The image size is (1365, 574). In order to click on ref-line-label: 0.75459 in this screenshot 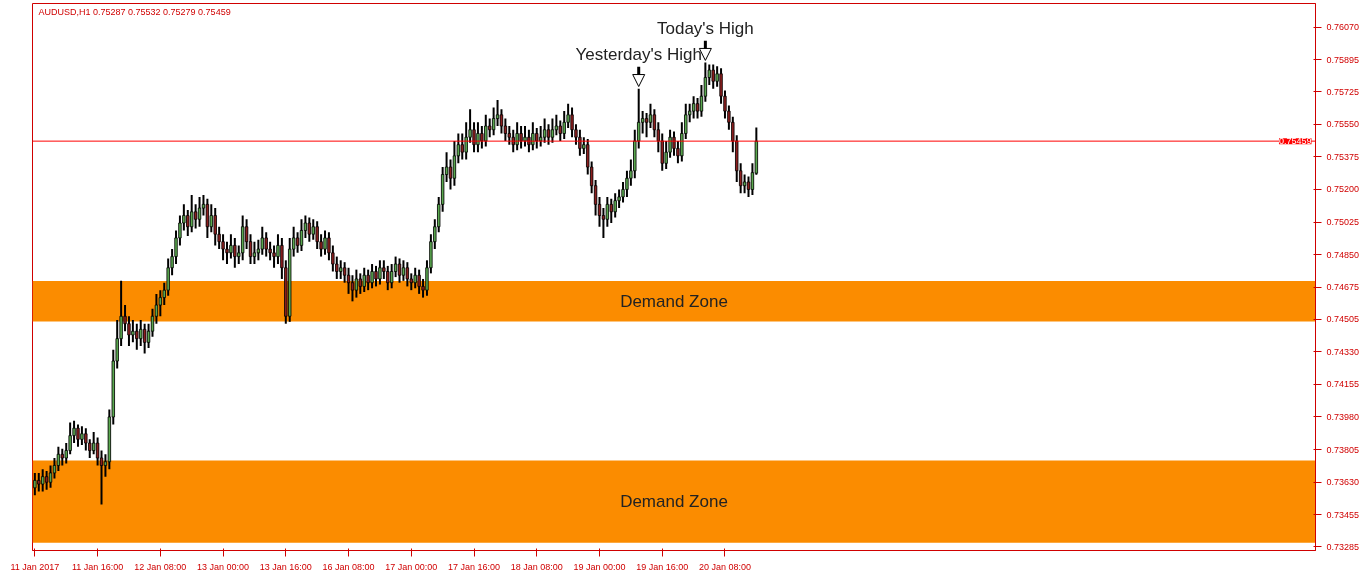, I will do `click(1295, 141)`.